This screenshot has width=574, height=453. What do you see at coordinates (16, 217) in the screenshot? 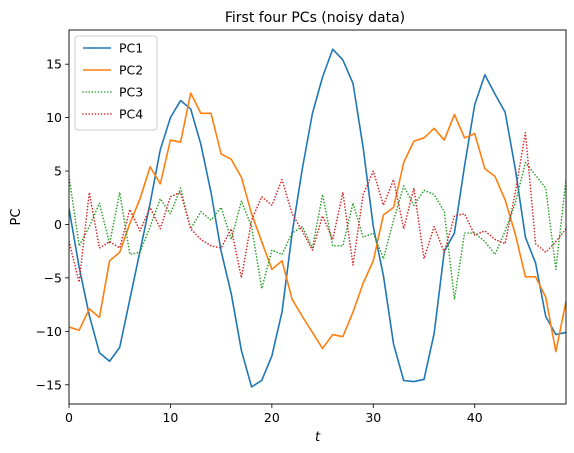
I see `y-axis-label: PC` at bounding box center [16, 217].